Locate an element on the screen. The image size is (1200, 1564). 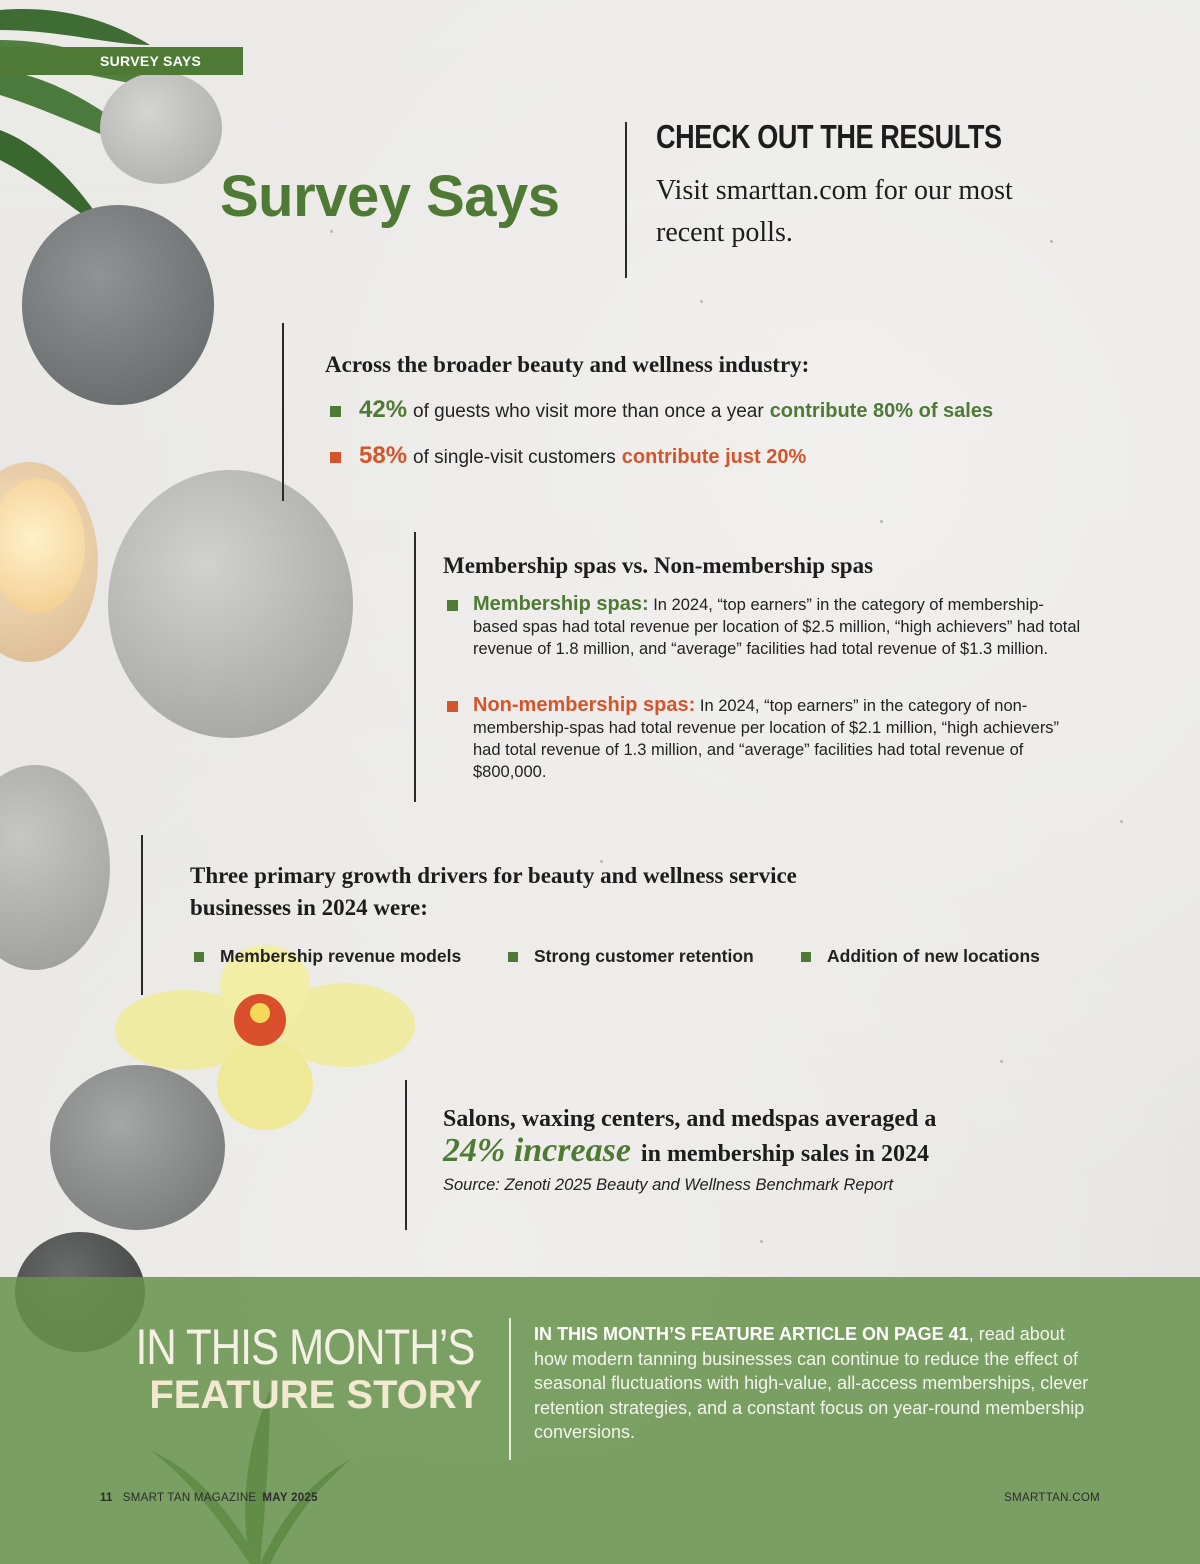
driver-item: Strong customer retention is located at coordinates (631, 956).